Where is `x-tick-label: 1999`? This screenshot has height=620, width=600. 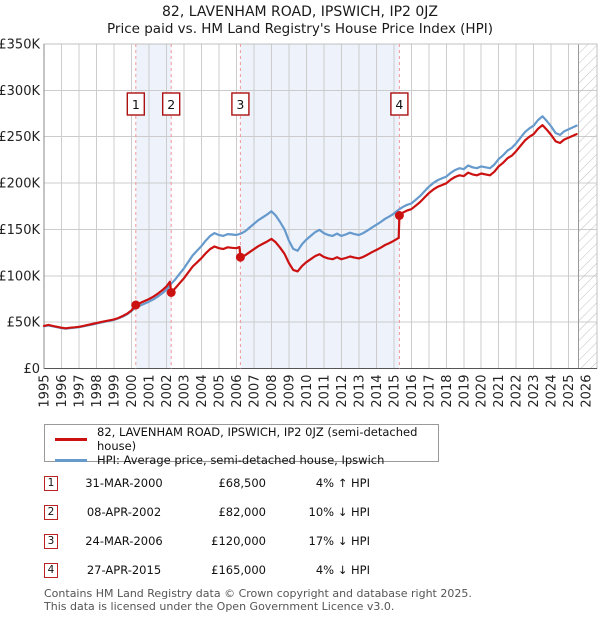
x-tick-label: 1999 is located at coordinates (115, 391).